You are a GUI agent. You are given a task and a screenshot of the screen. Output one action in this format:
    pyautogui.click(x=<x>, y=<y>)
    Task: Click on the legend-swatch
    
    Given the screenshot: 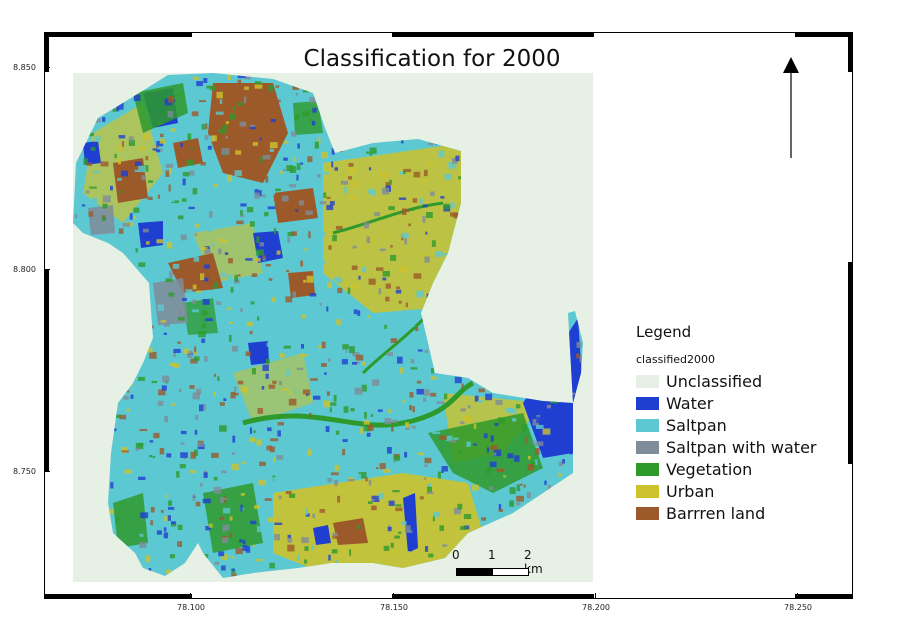 What is the action you would take?
    pyautogui.click(x=647, y=425)
    